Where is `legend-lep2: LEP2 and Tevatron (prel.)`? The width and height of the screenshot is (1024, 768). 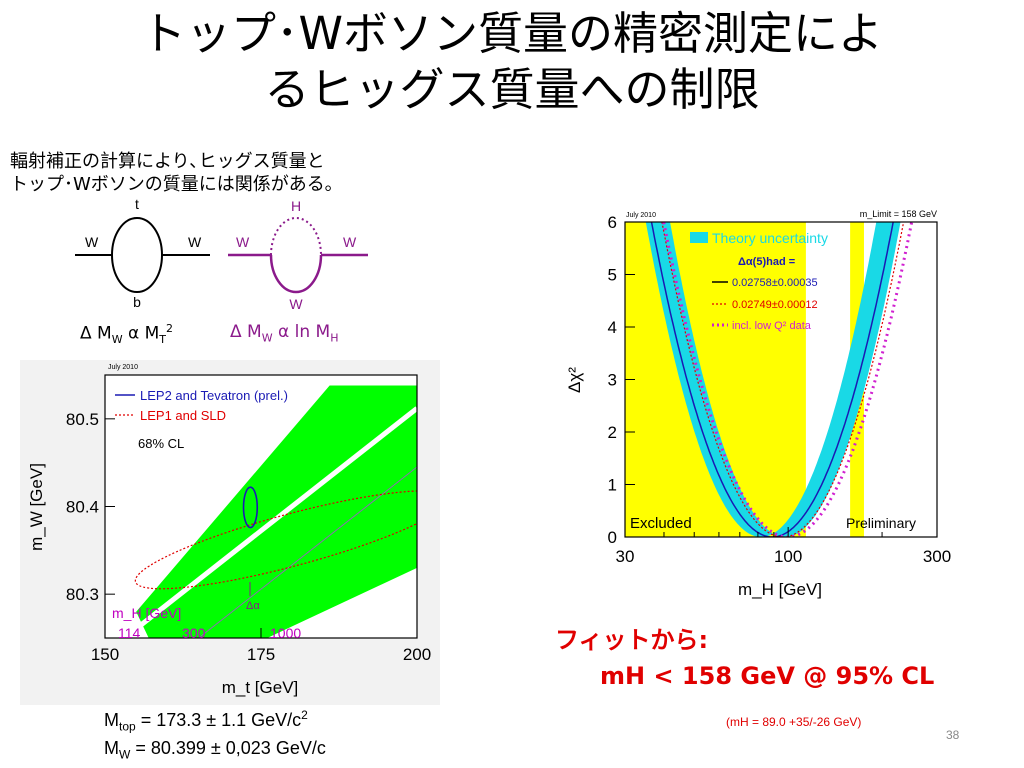
legend-lep2: LEP2 and Tevatron (prel.) is located at coordinates (214, 395).